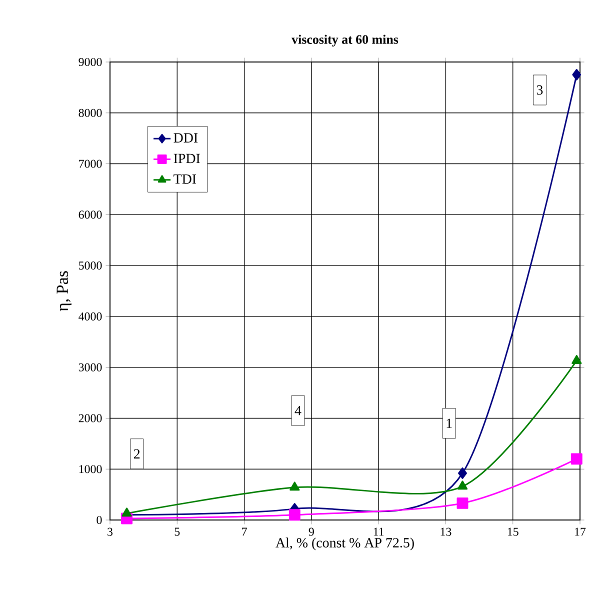 The height and width of the screenshot is (589, 605). Describe the element at coordinates (379, 532) in the screenshot. I see `x-tick-label: 11` at that location.